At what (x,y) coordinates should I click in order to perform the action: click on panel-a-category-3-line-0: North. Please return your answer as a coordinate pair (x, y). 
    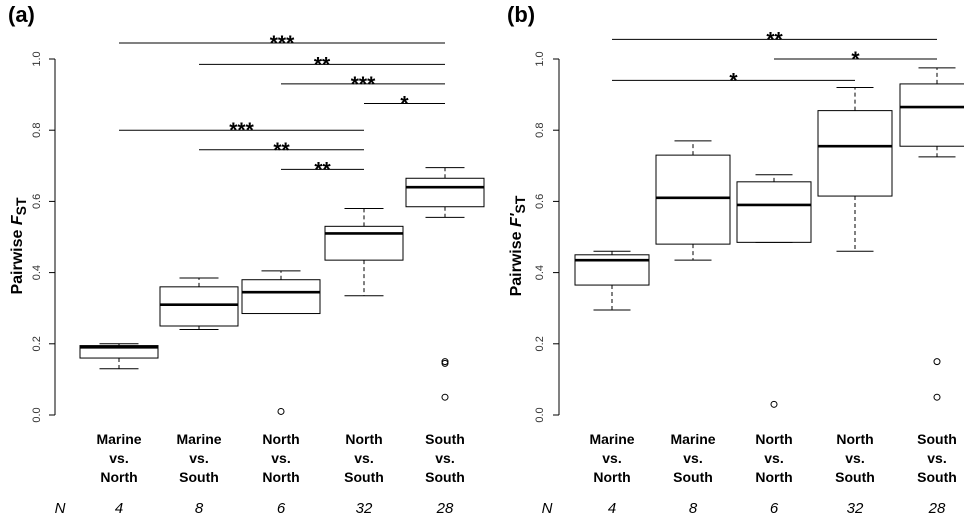
    Looking at the image, I should click on (363, 439).